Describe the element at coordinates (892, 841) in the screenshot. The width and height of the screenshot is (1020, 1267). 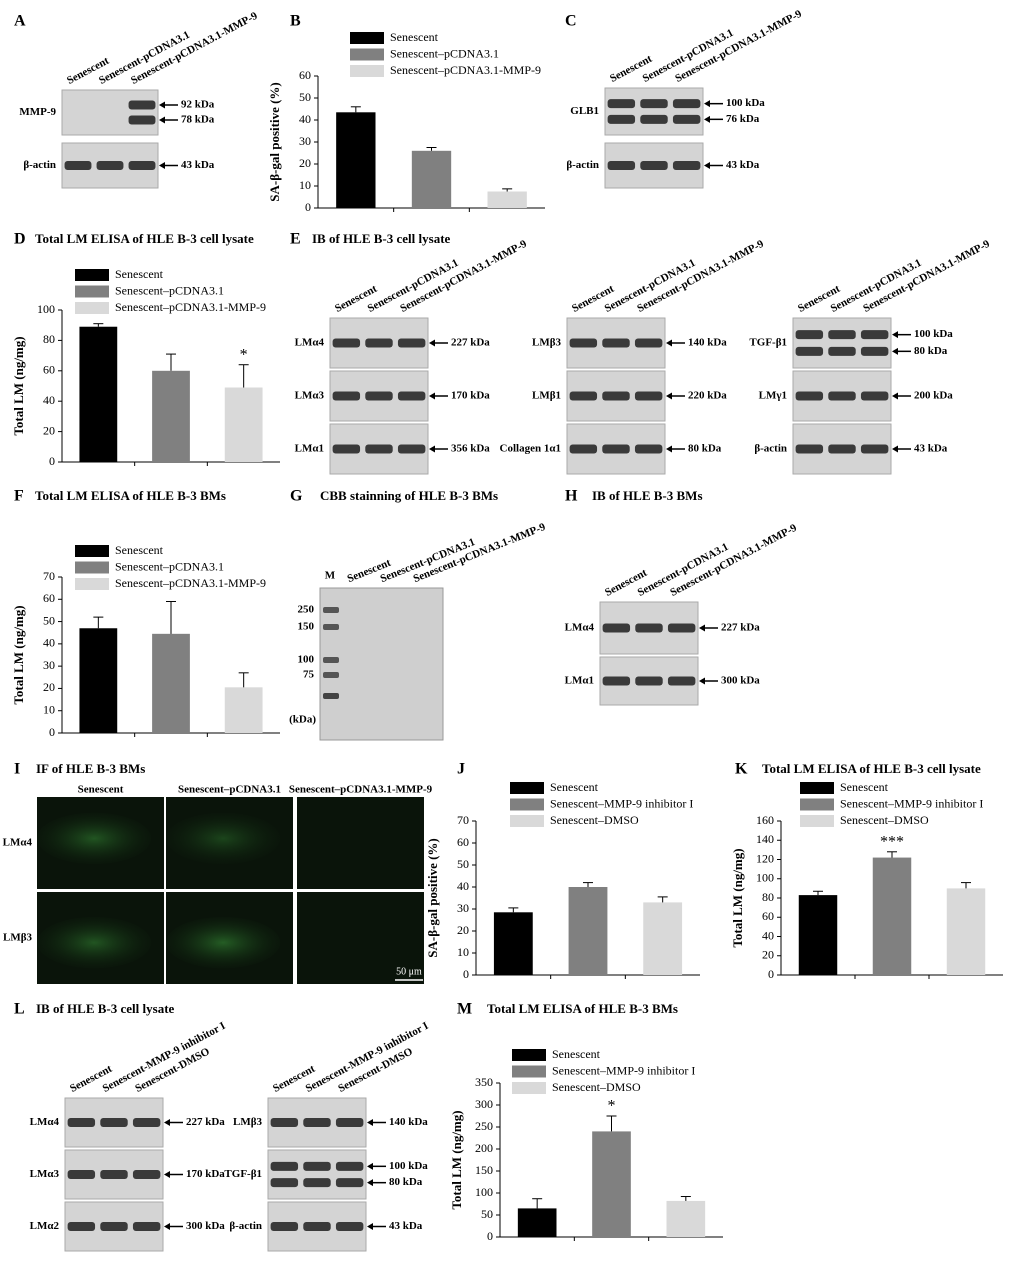
I see `significance: ***` at that location.